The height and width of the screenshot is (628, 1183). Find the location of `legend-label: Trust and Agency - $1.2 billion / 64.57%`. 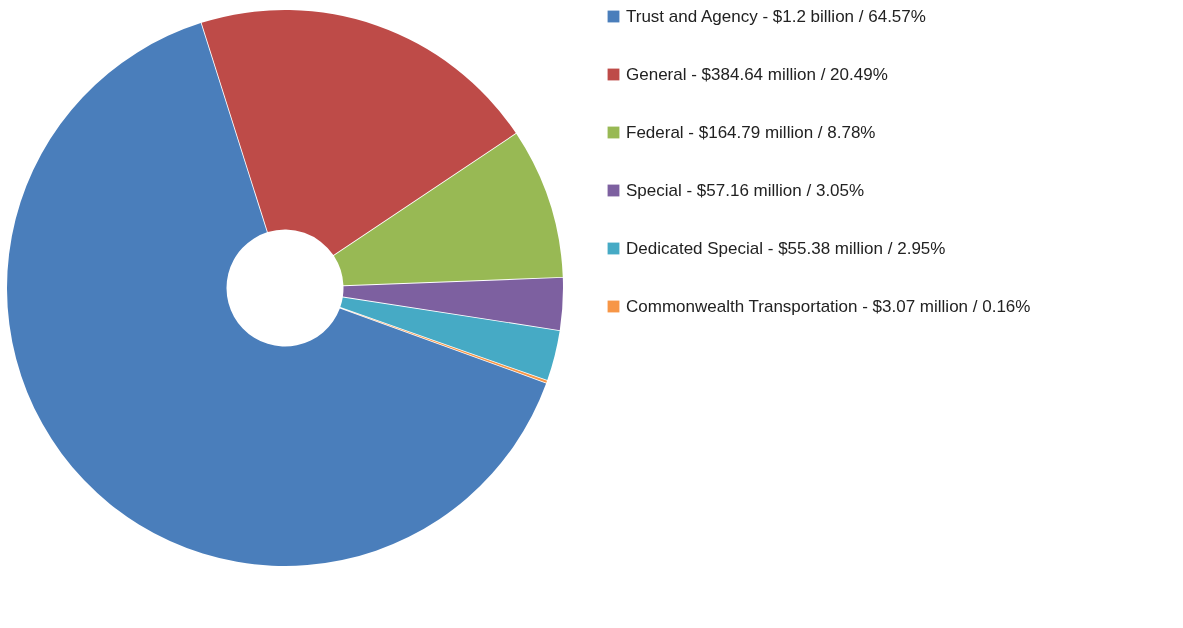

legend-label: Trust and Agency - $1.2 billion / 64.57% is located at coordinates (776, 16).